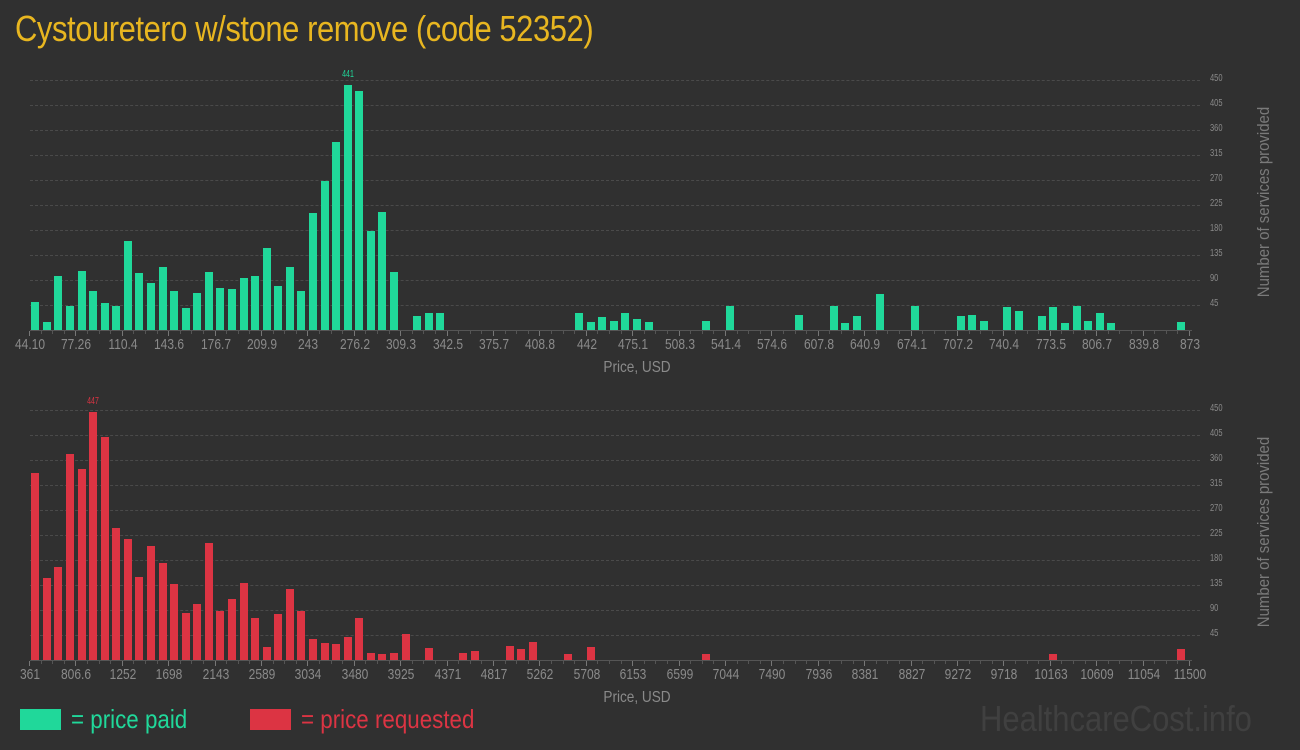 This screenshot has width=1300, height=750. I want to click on x-tick-label: 7044, so click(726, 674).